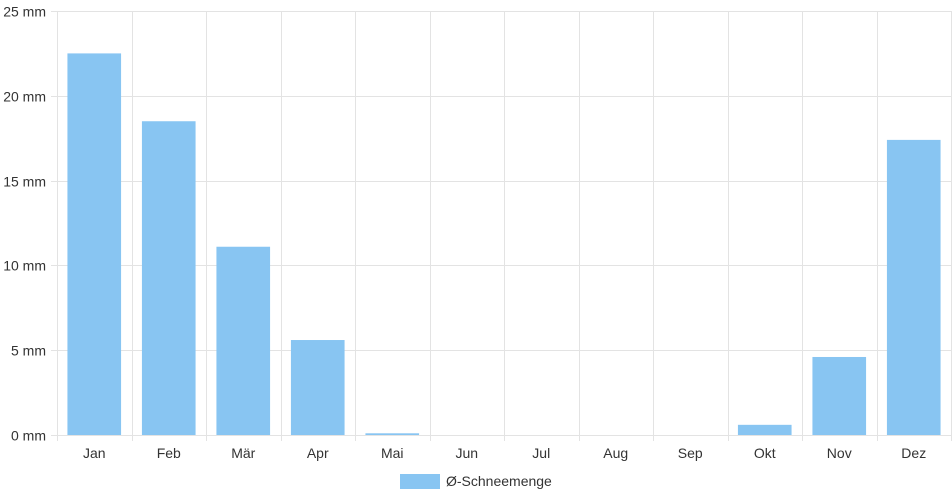 The width and height of the screenshot is (952, 500). I want to click on x-tick-label: Dez, so click(913, 453).